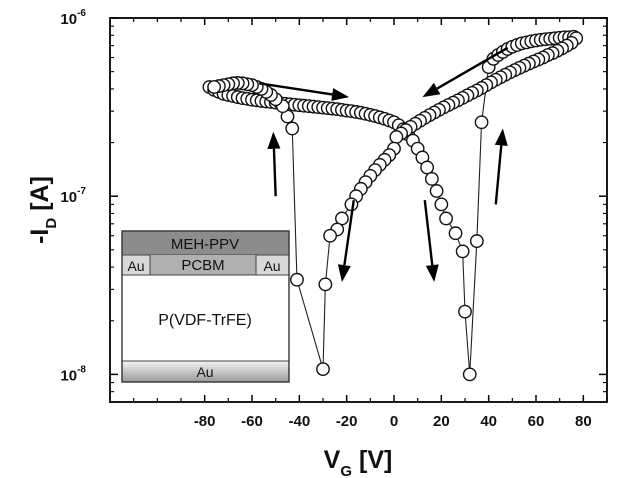 This screenshot has height=478, width=619. I want to click on y-tick-label: 10⁻⁶, so click(73, 18).